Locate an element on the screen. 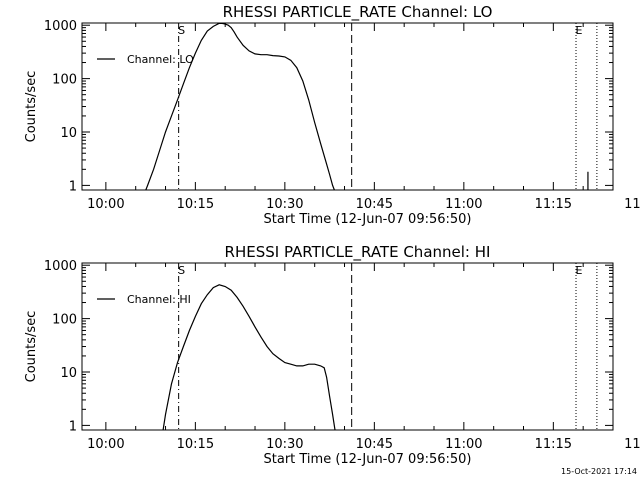 This screenshot has height=480, width=640. legend-label: Channel: HI is located at coordinates (159, 299).